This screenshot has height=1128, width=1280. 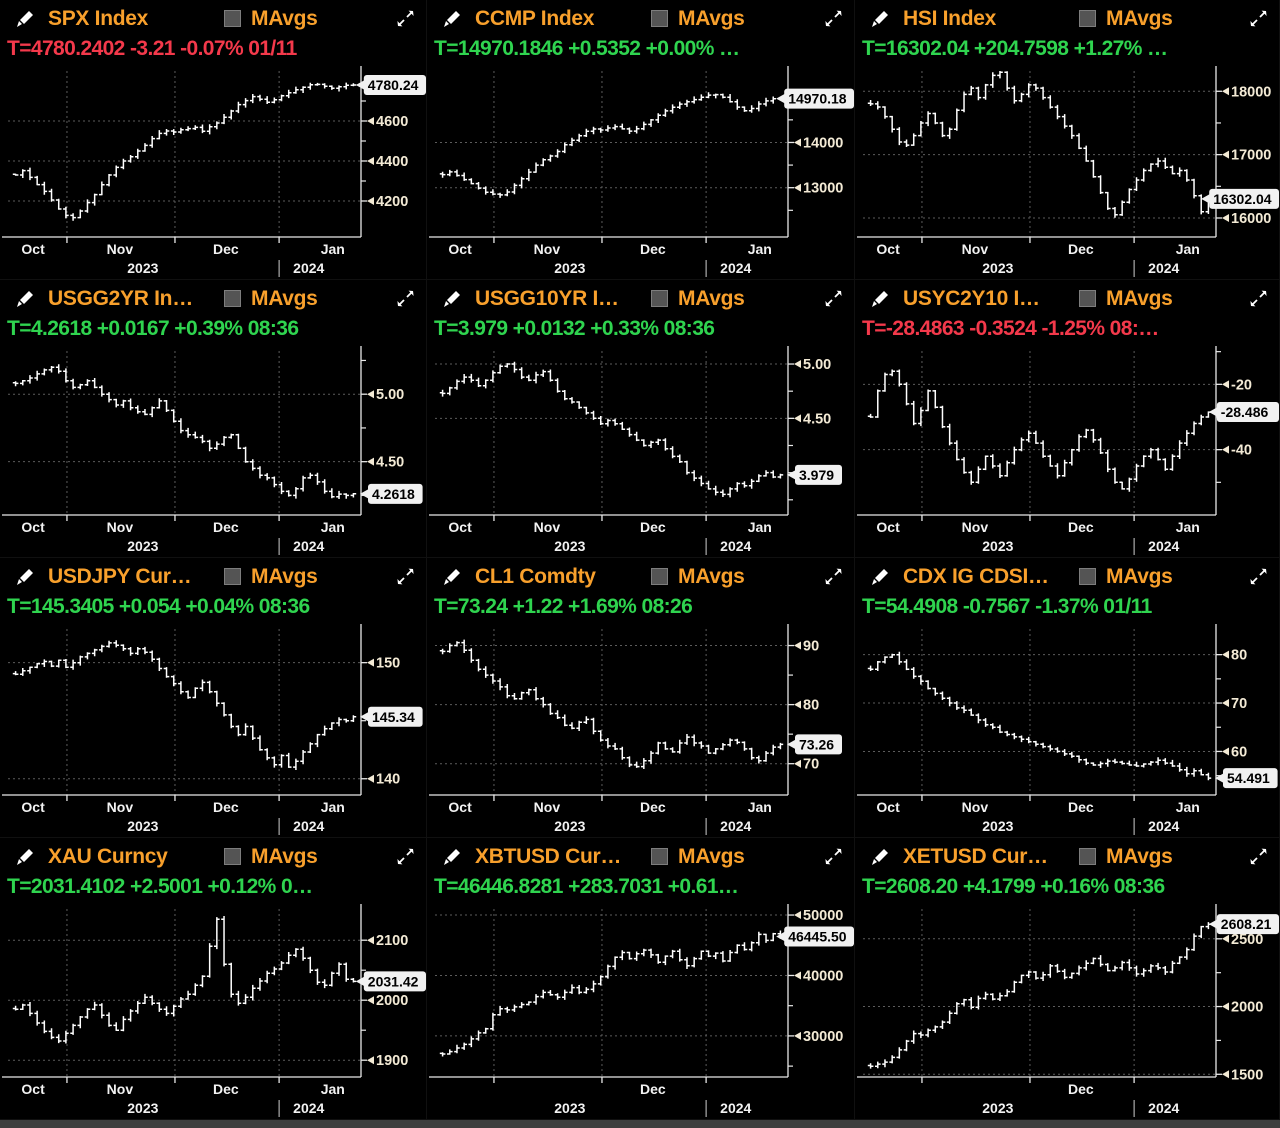 I want to click on svg-text: 140, so click(x=388, y=780).